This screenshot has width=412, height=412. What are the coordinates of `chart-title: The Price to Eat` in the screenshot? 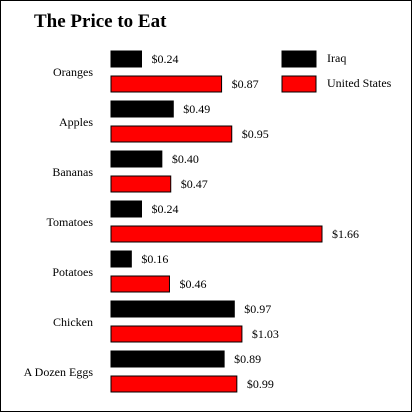 It's located at (100, 21).